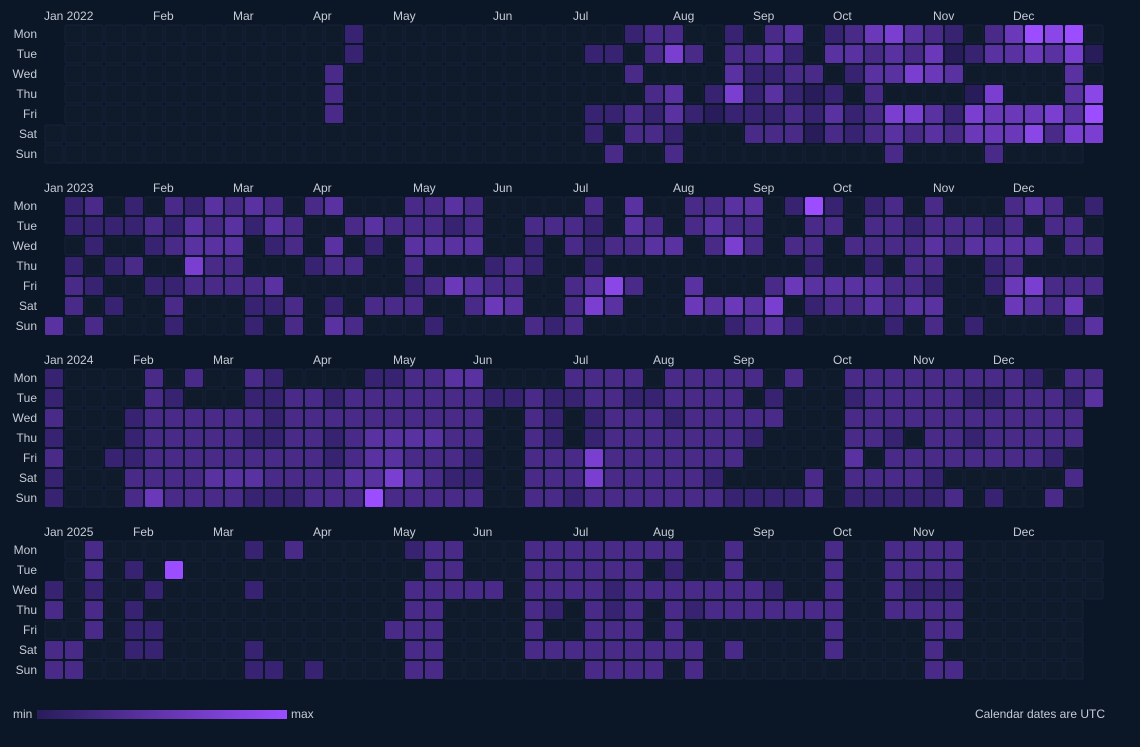  Describe the element at coordinates (322, 532) in the screenshot. I see `month-label: Apr` at that location.